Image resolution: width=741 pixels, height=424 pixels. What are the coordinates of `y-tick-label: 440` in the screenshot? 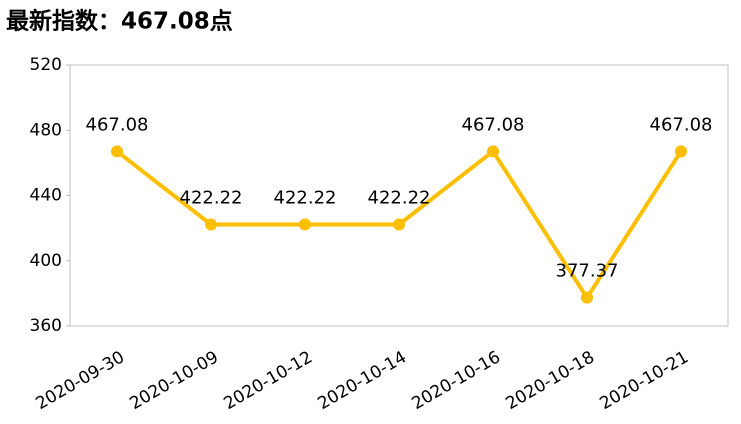 It's located at (46, 196).